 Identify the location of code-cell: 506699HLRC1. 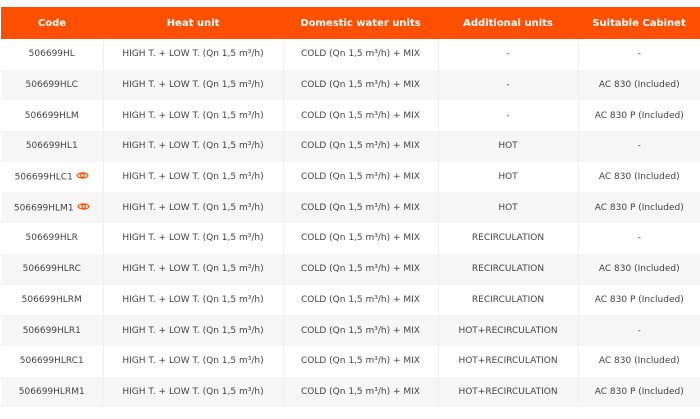
(52, 361).